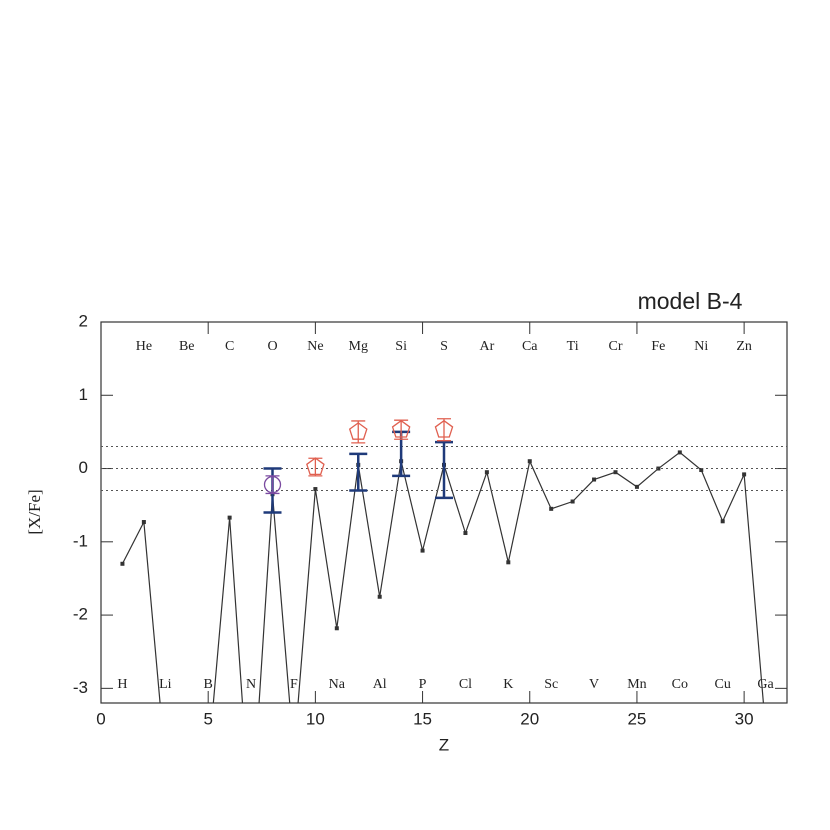 The image size is (830, 830). What do you see at coordinates (208, 684) in the screenshot?
I see `element-label: B` at bounding box center [208, 684].